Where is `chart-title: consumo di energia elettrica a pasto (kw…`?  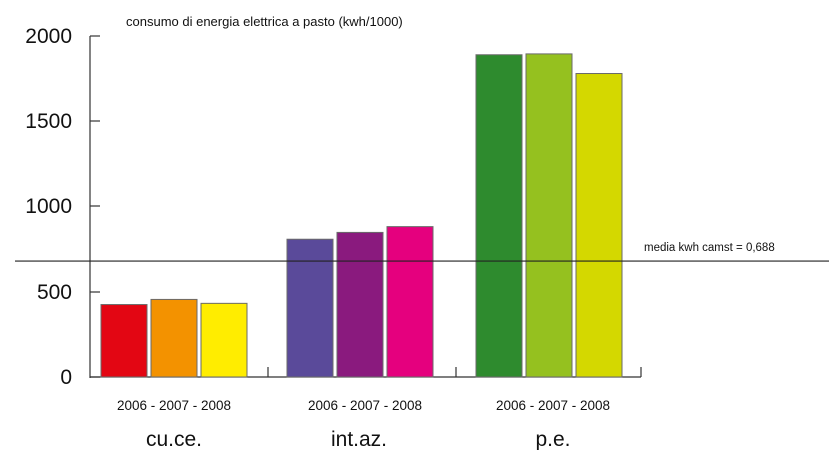 chart-title: consumo di energia elettrica a pasto (kw… is located at coordinates (264, 21).